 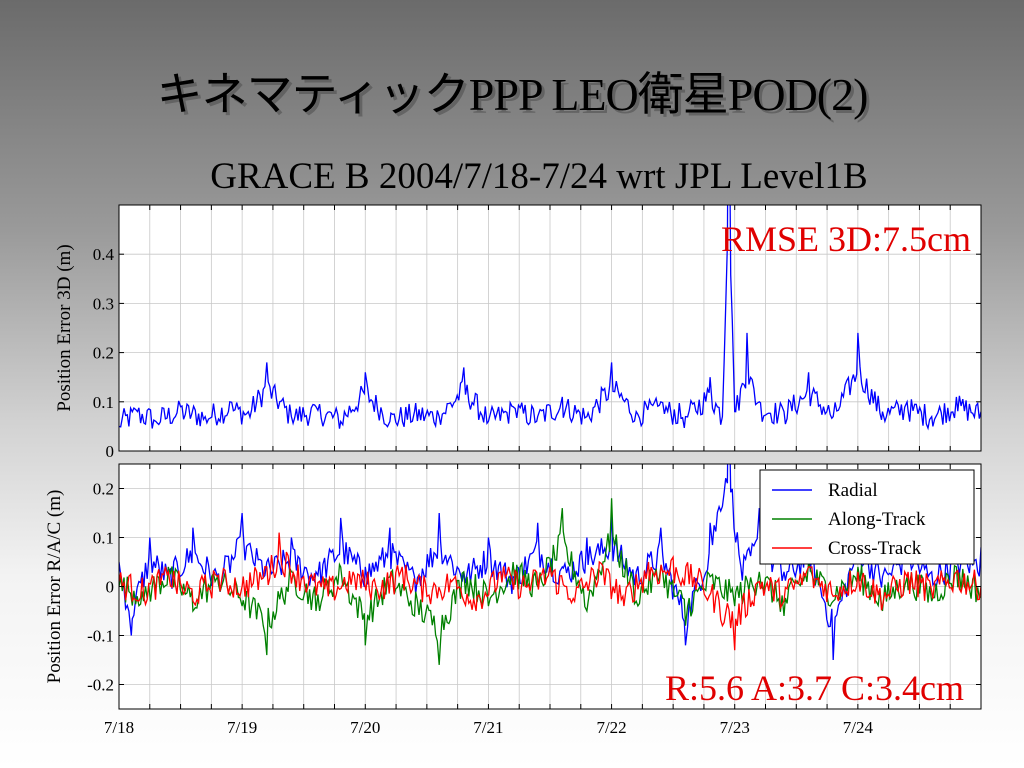 I want to click on x-tick-label: 7/18, so click(x=119, y=727).